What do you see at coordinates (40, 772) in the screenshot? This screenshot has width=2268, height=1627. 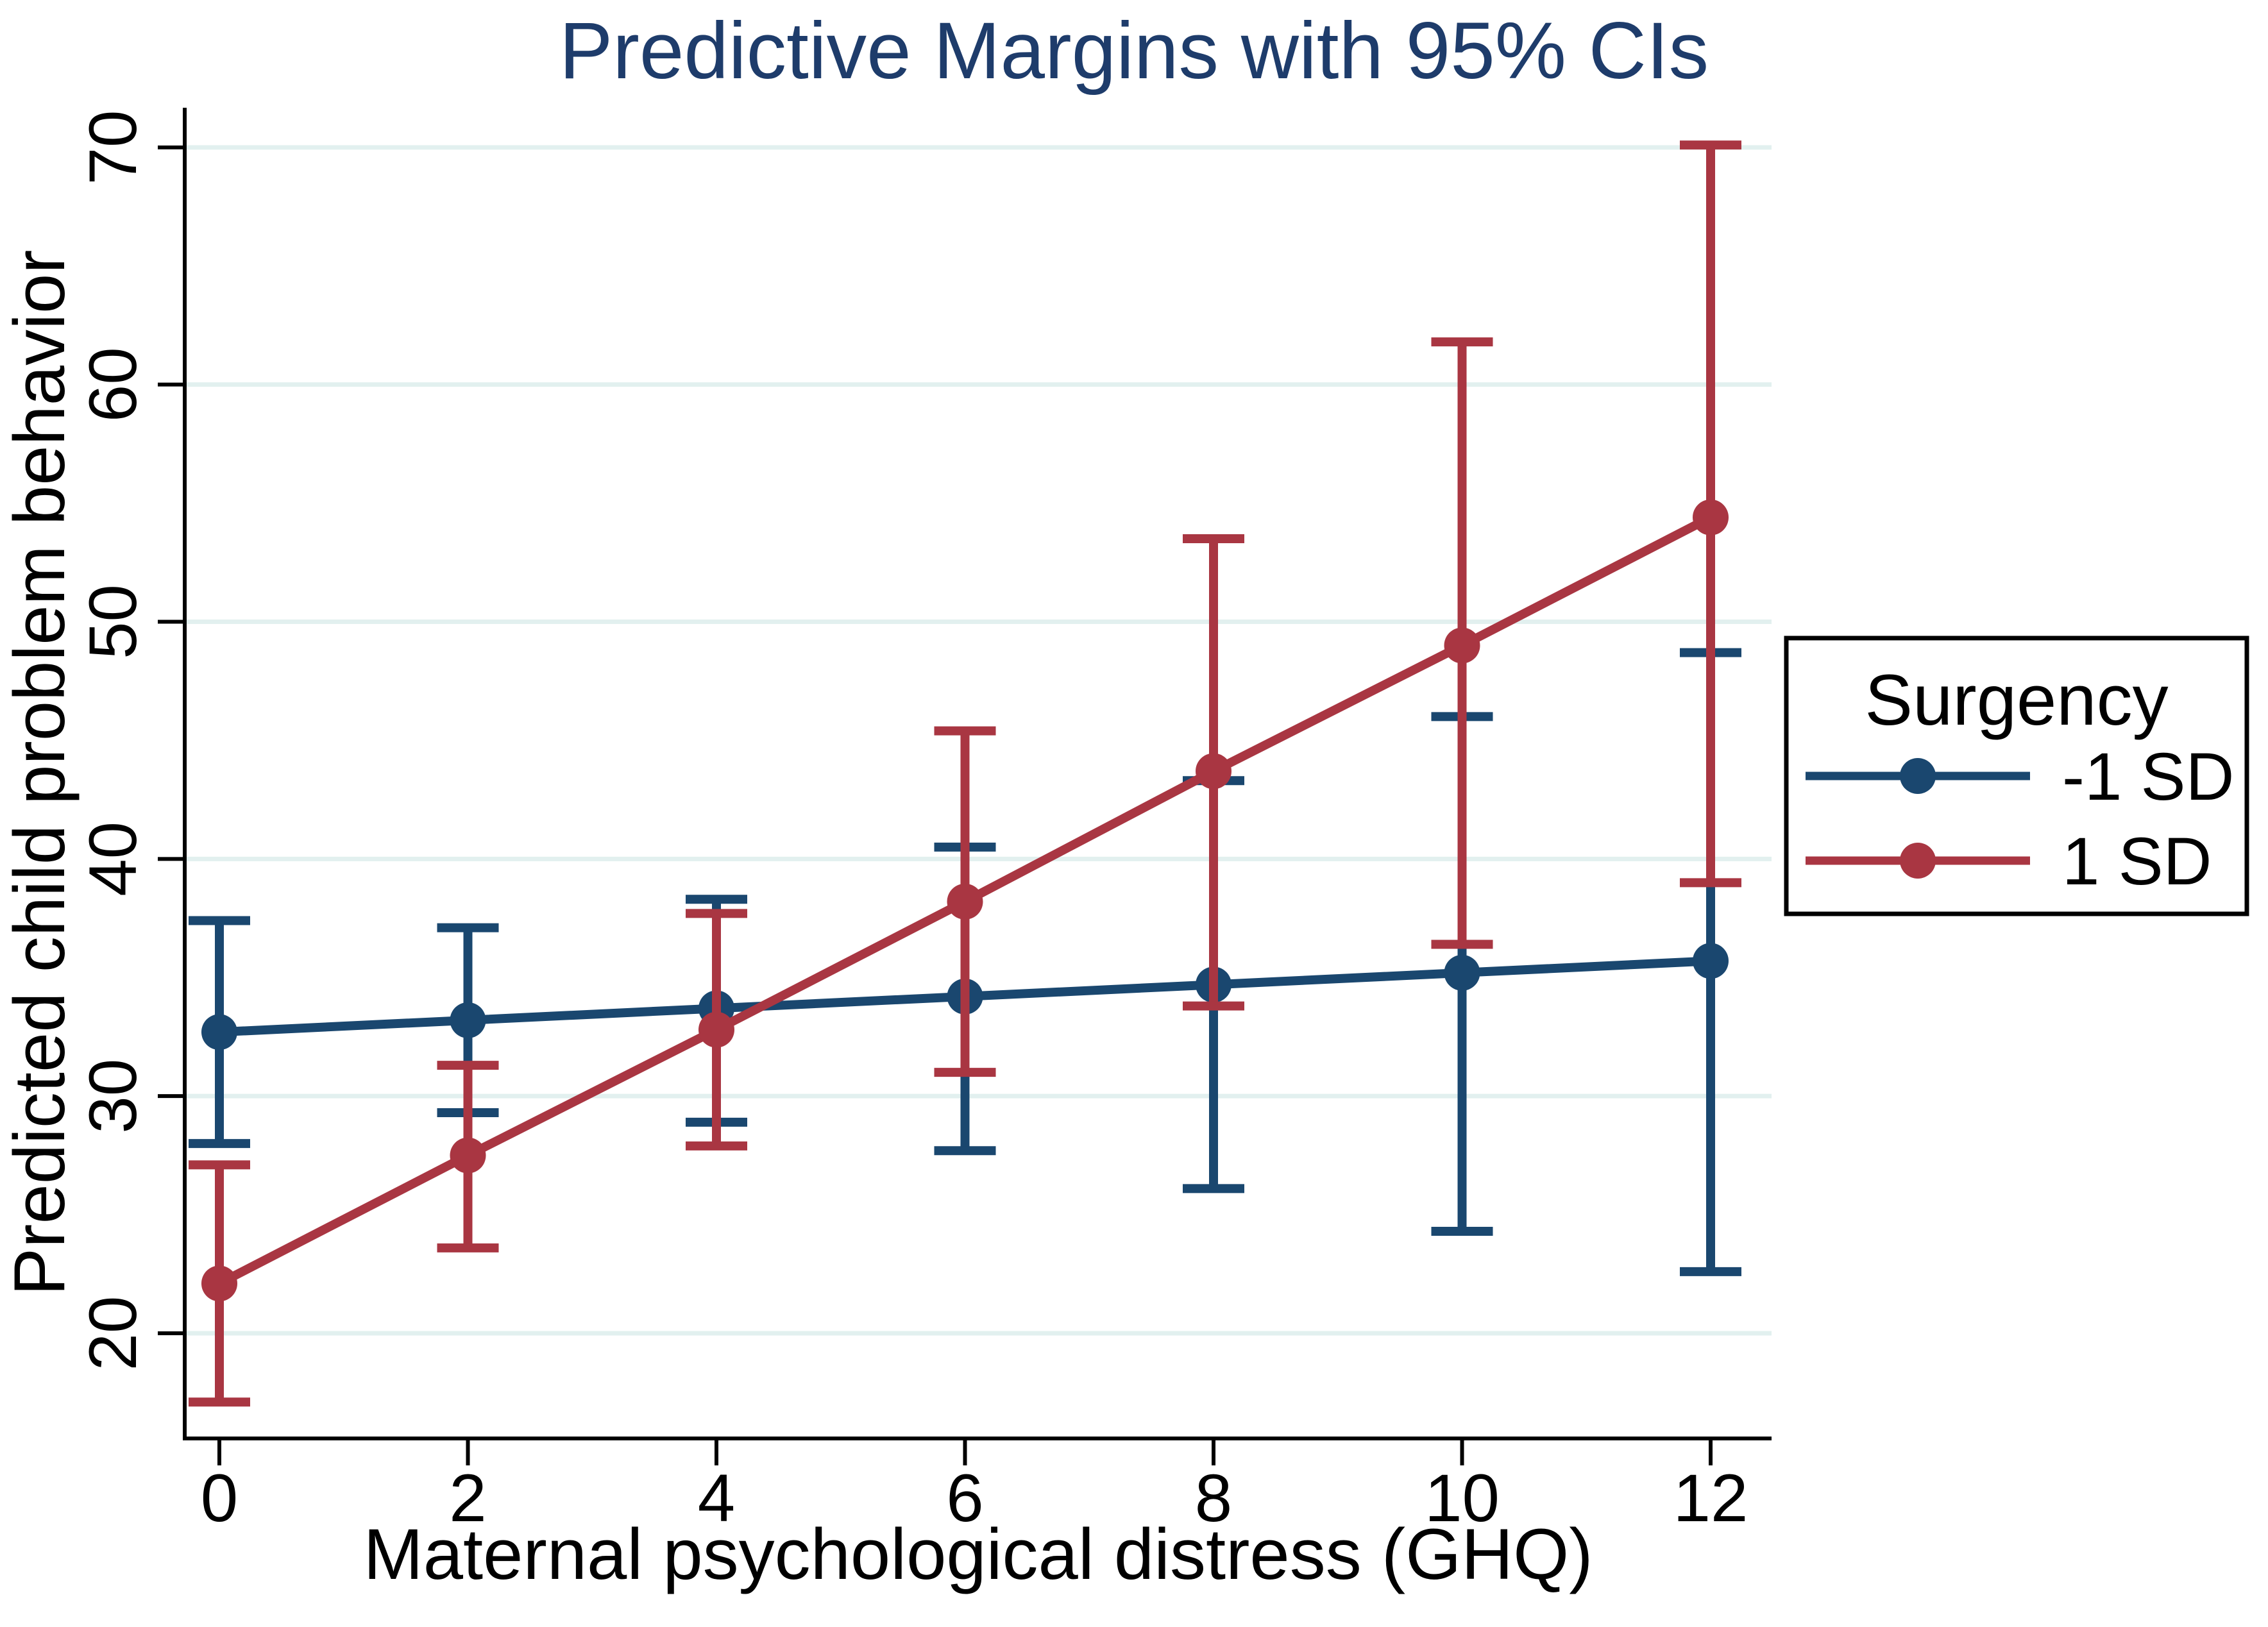 I see `y-axis-title: Predicted child problem behavior` at bounding box center [40, 772].